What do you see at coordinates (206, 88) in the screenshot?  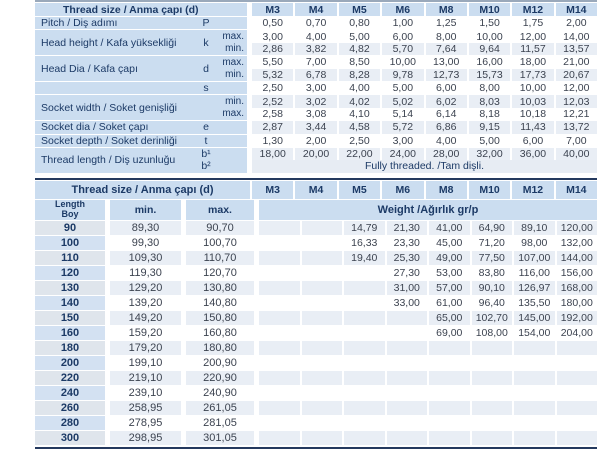 I see `spec-symbol-col: s` at bounding box center [206, 88].